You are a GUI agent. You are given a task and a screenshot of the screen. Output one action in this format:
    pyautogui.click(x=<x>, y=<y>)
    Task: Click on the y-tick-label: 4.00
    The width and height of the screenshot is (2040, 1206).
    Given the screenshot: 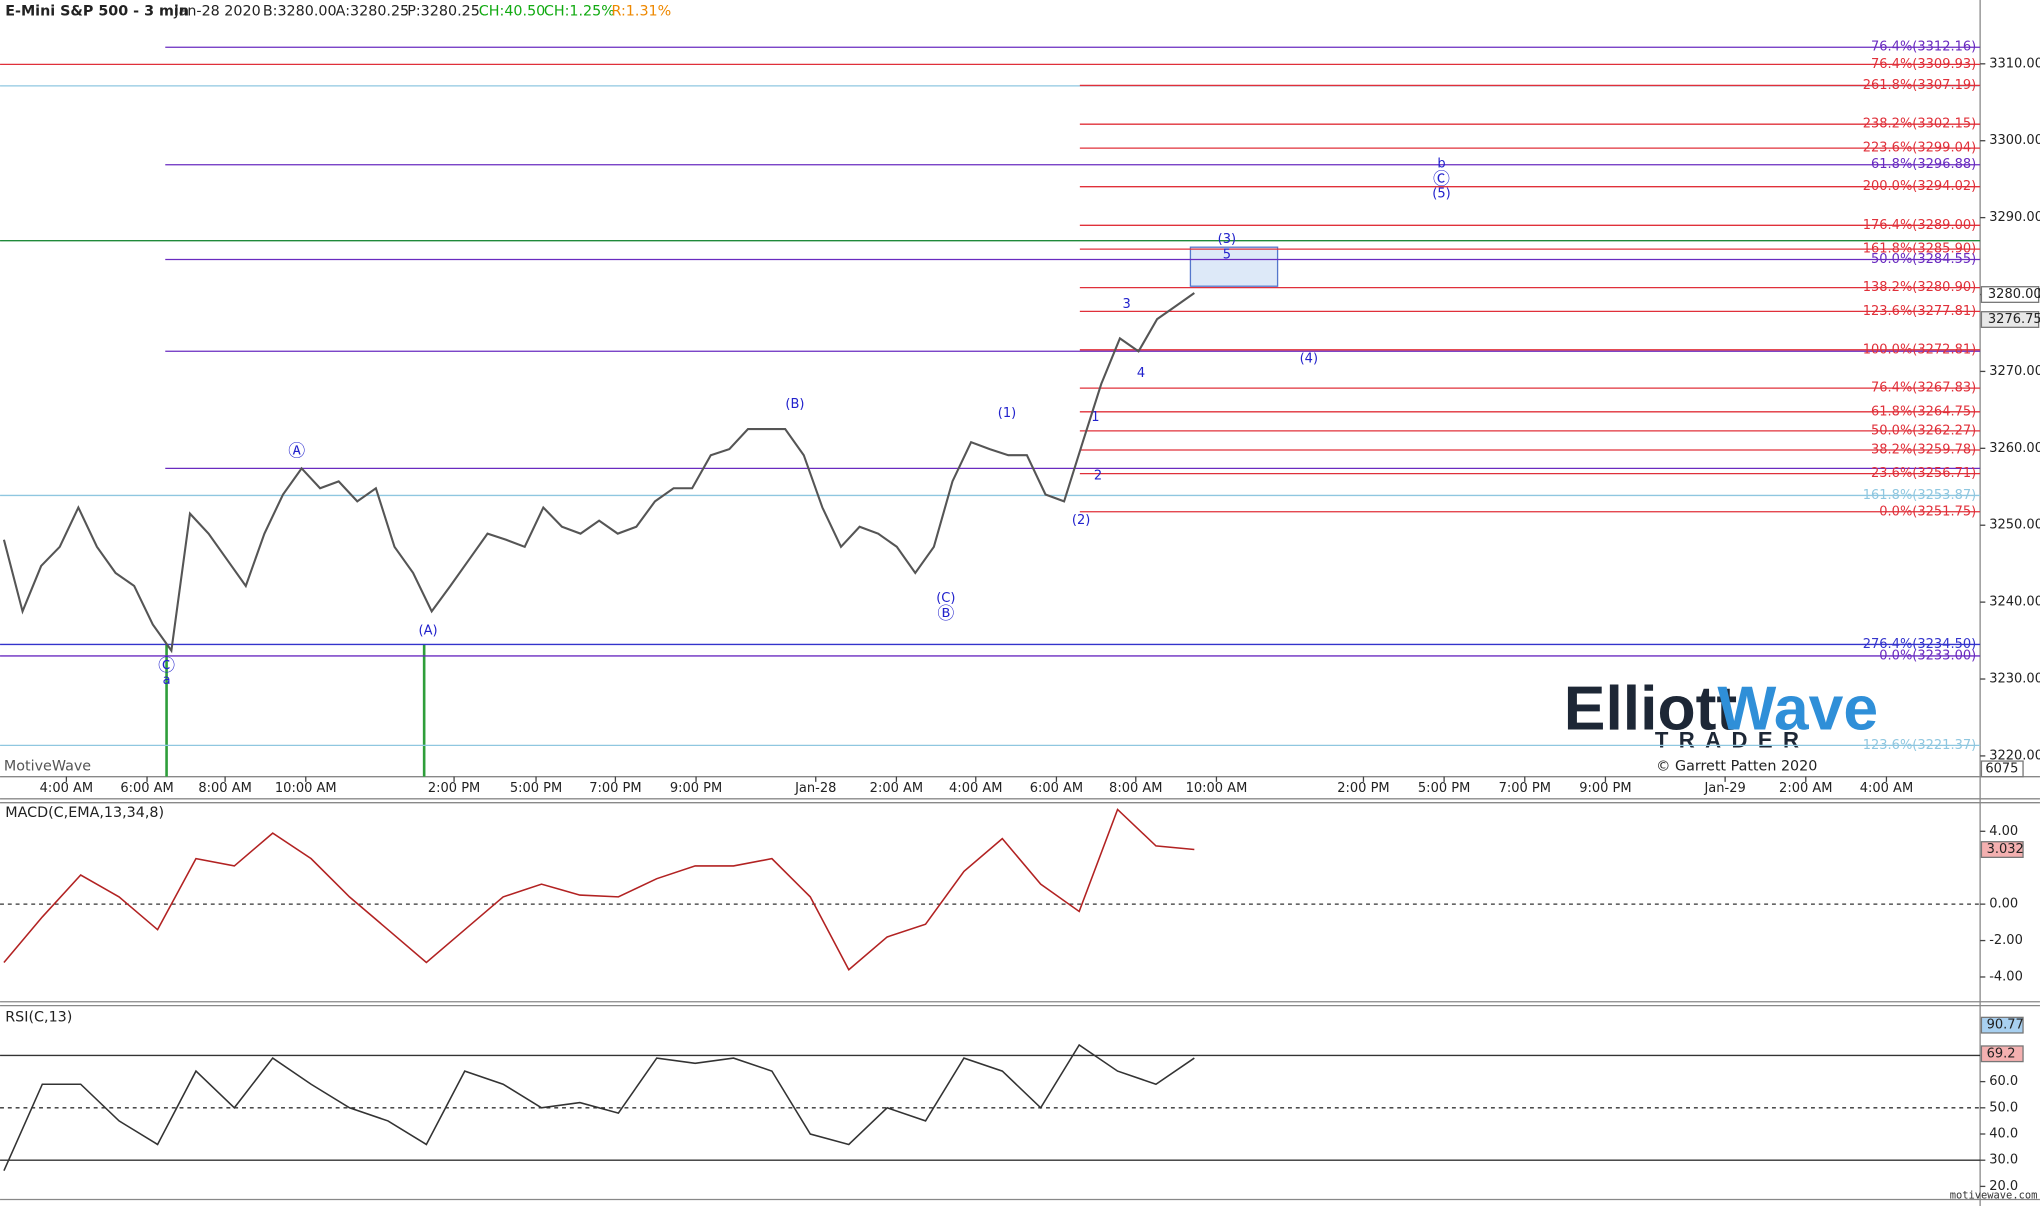 What is the action you would take?
    pyautogui.click(x=2003, y=831)
    